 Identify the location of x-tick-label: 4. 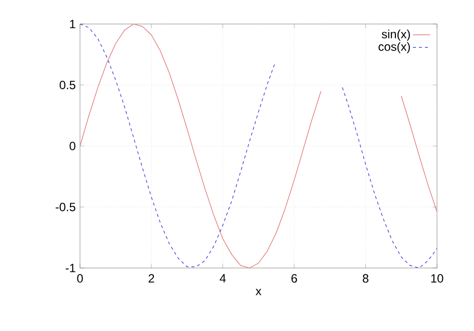
(223, 278).